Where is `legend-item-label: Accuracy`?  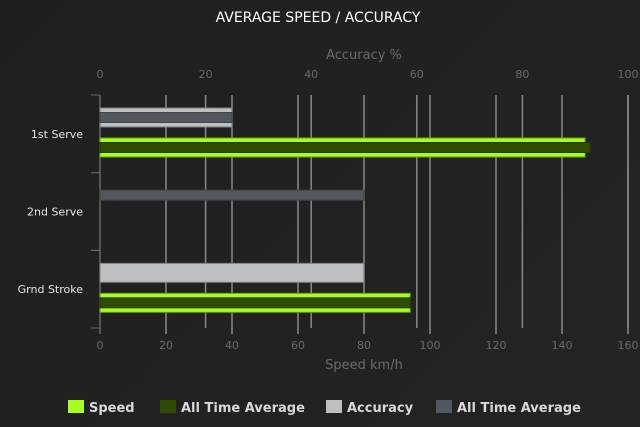
legend-item-label: Accuracy is located at coordinates (380, 408).